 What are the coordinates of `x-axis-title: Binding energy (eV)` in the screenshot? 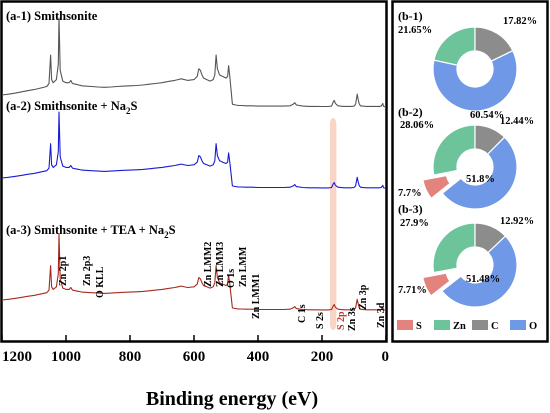 It's located at (232, 399).